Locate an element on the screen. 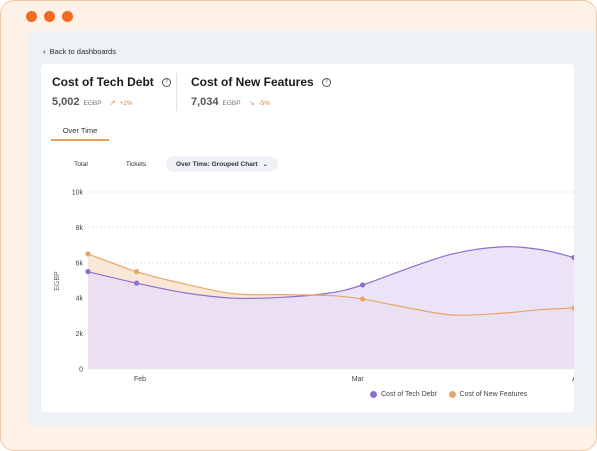  legend-item-new-features: Cost of New Features is located at coordinates (488, 394).